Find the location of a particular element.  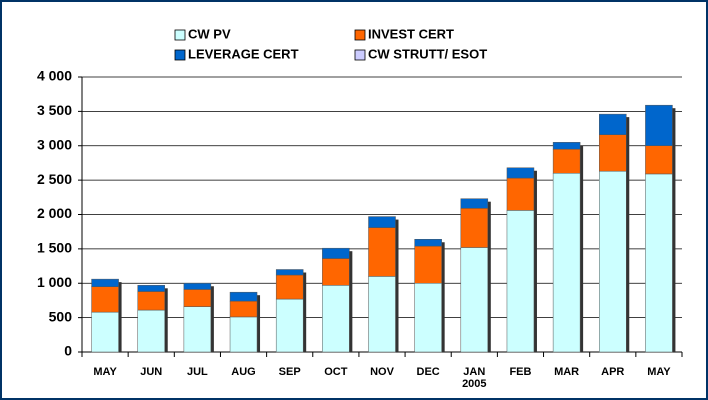

y-tick-label: 0 is located at coordinates (68, 351).